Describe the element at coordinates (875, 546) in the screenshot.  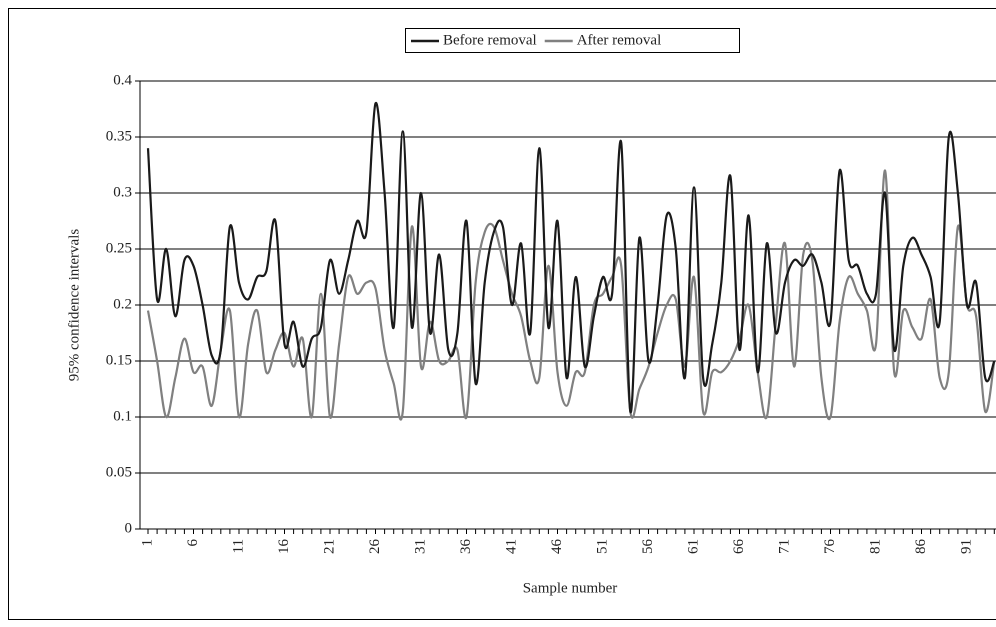
I see `x-tick-label: 81` at that location.